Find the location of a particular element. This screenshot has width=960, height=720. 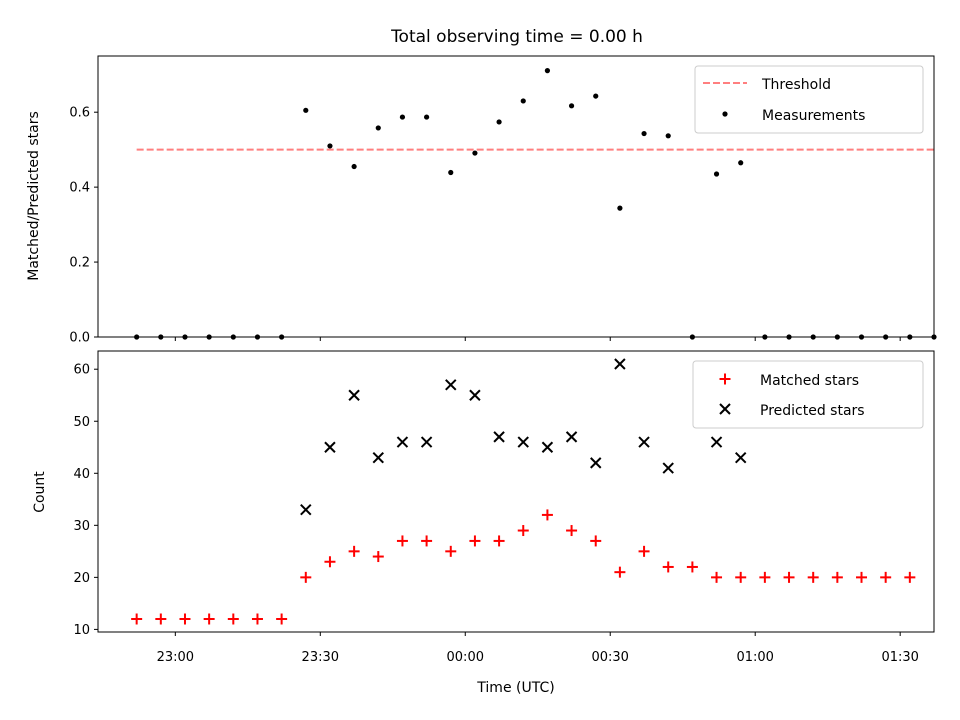

count-ytick-label: 50 is located at coordinates (81, 422).